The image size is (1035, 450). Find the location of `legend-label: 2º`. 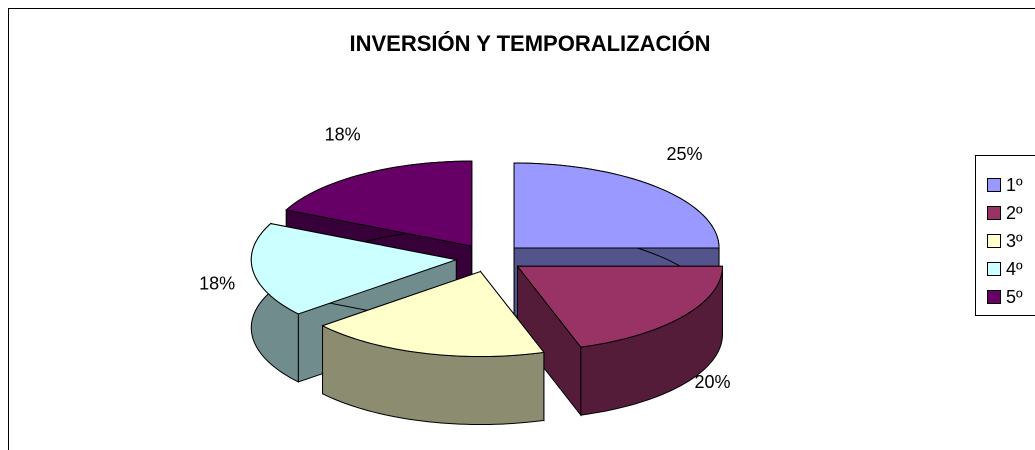

legend-label: 2º is located at coordinates (1014, 213).